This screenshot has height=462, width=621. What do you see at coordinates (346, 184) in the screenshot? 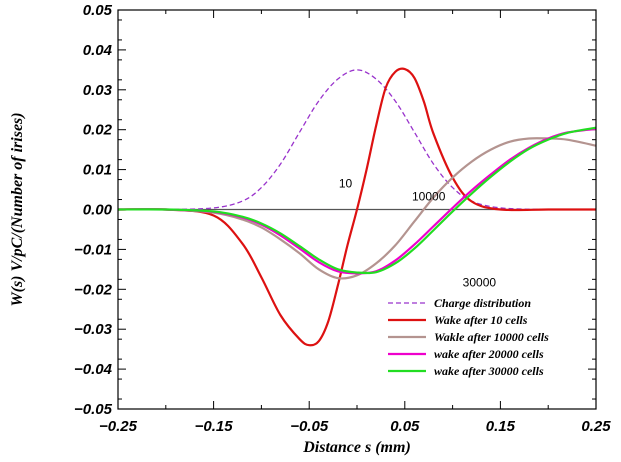
I see `curve-annotation-0: 10` at bounding box center [346, 184].